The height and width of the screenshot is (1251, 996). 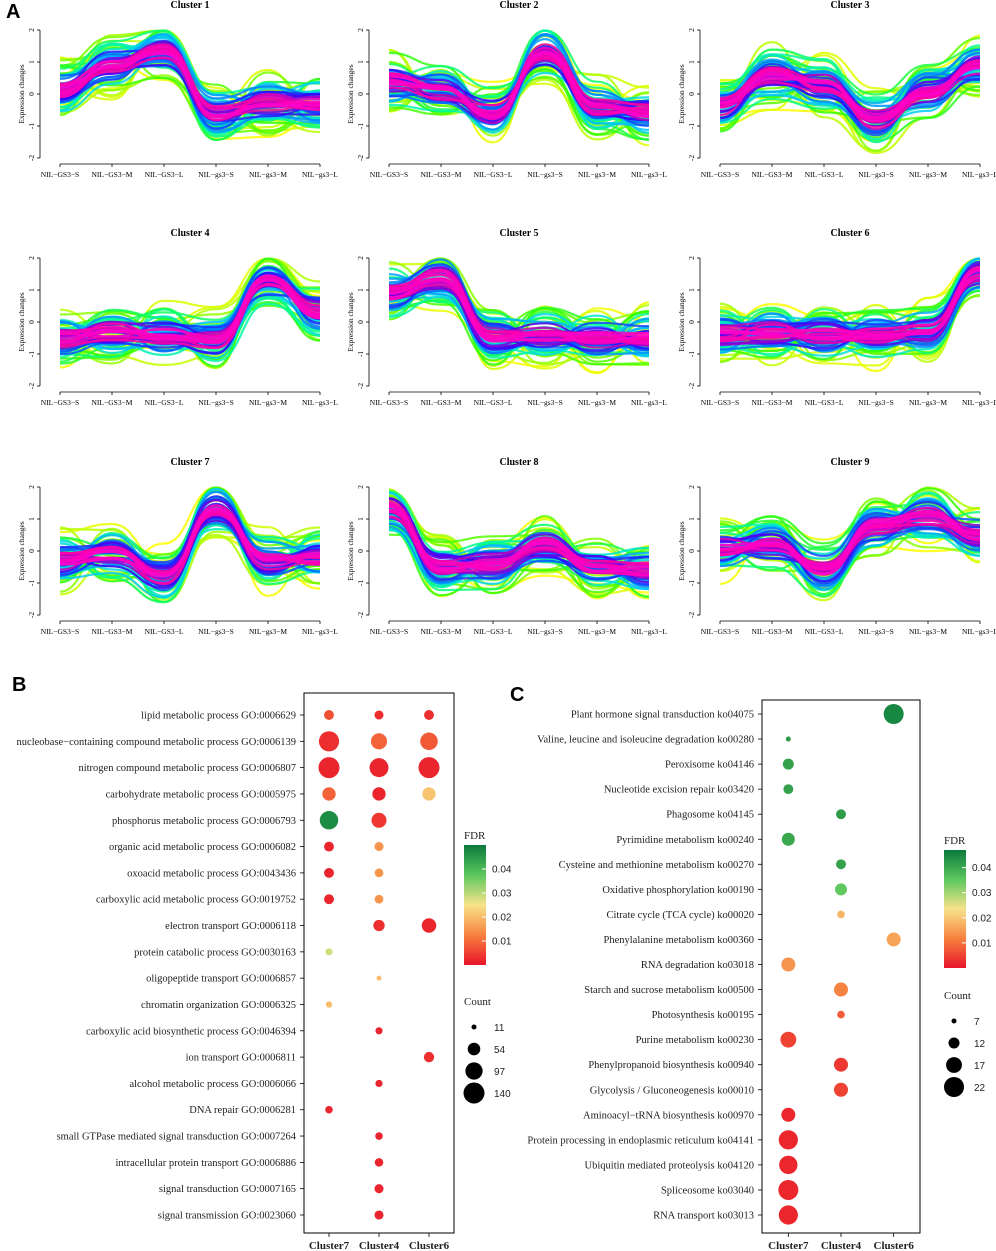 I want to click on y-tick-label: -2, so click(x=360, y=386).